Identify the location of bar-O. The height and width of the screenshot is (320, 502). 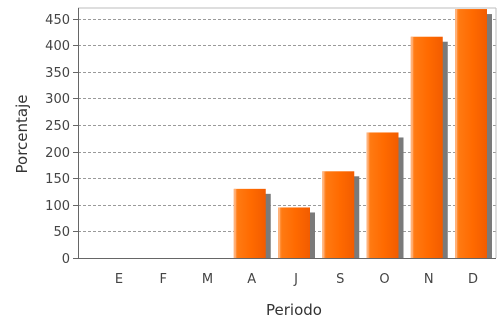
(382, 195).